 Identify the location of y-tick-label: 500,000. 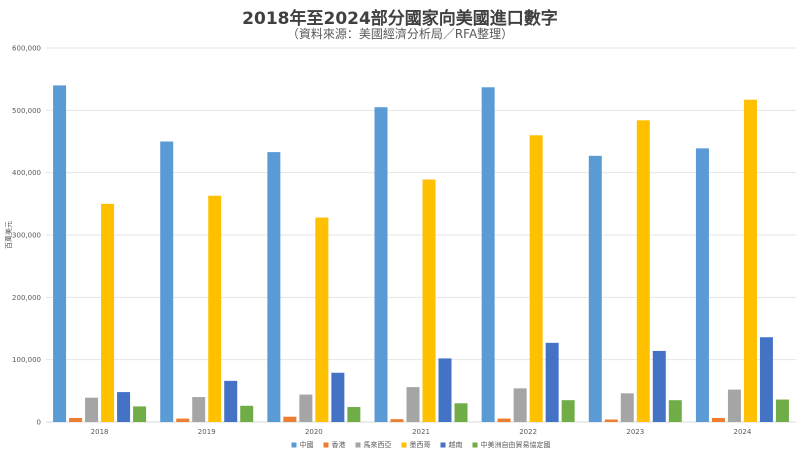
(26, 111).